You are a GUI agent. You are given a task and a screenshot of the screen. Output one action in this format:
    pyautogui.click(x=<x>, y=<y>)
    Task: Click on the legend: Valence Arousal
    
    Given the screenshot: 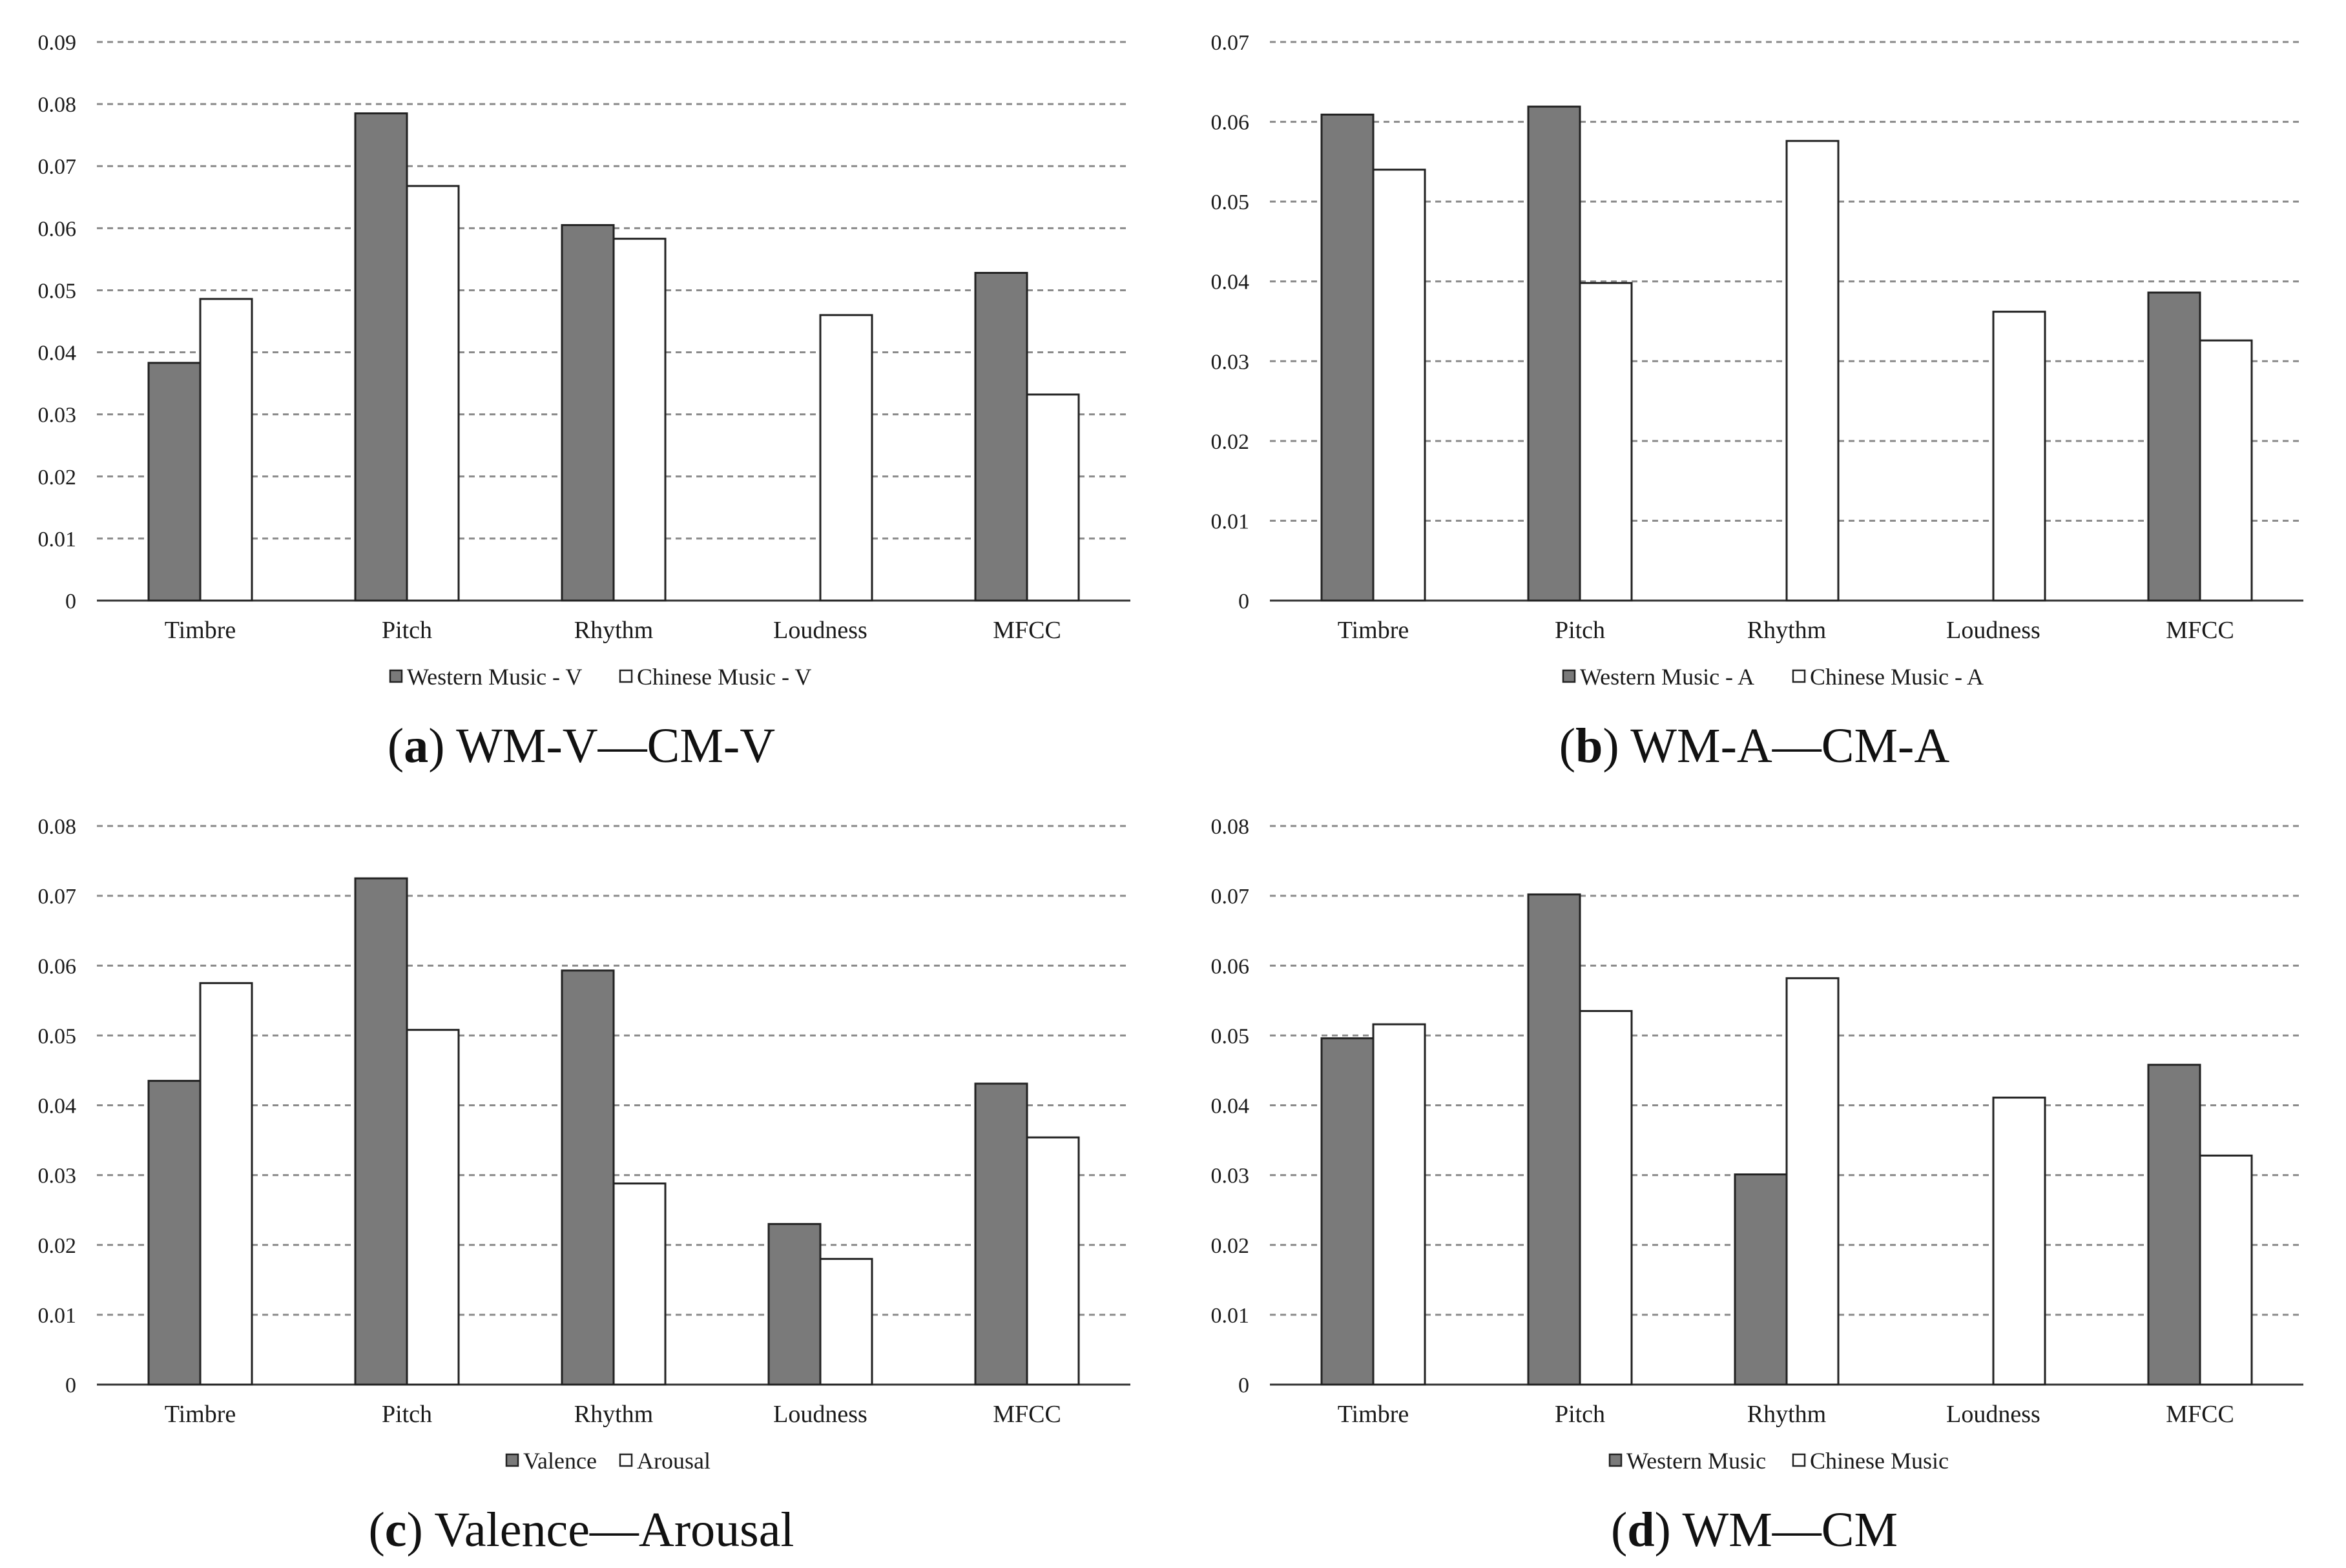 What is the action you would take?
    pyautogui.click(x=608, y=1461)
    